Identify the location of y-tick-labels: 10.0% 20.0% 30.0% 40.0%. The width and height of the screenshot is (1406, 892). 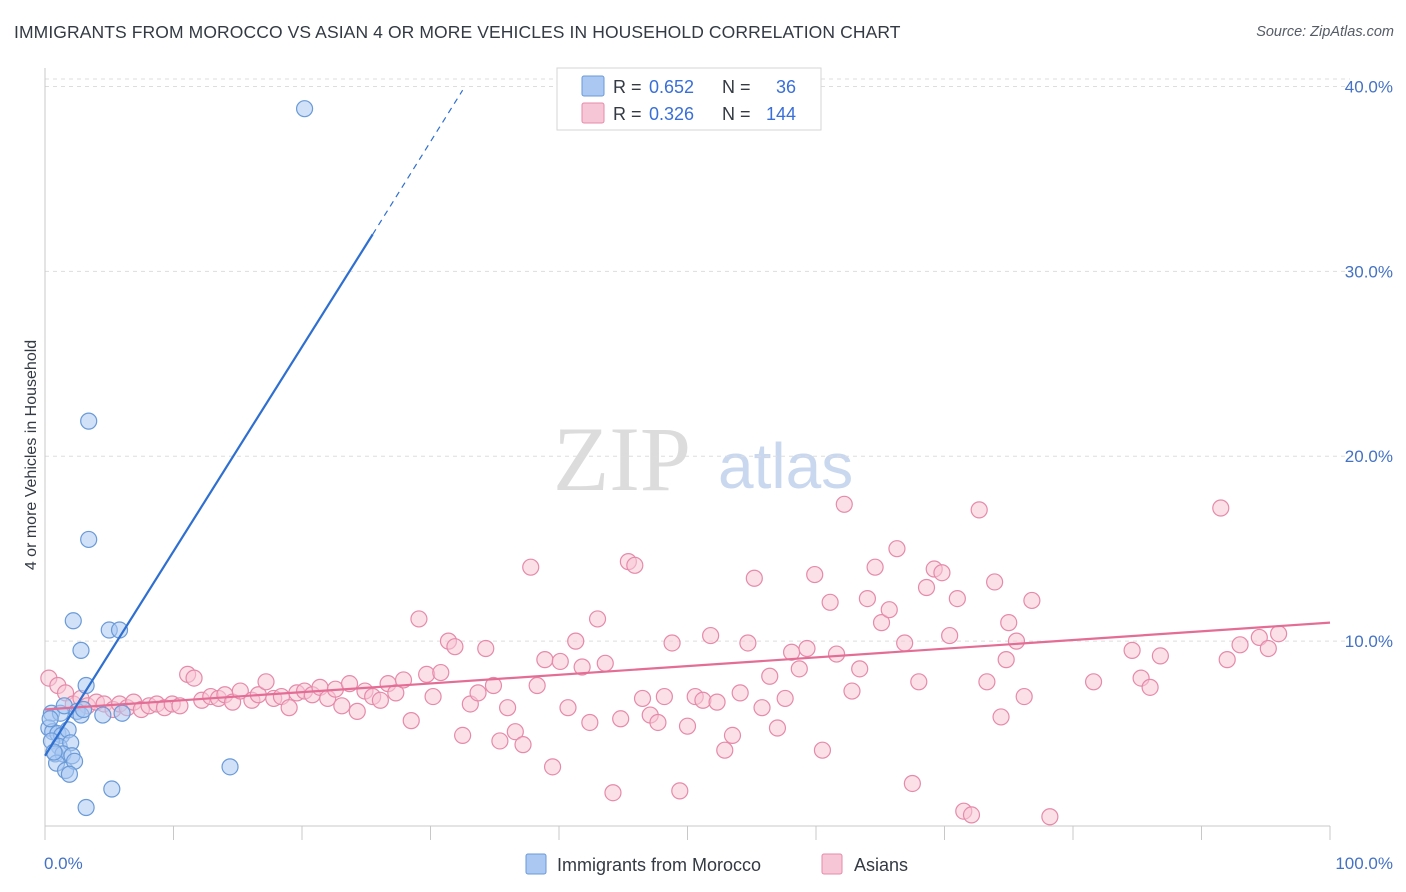
(1369, 364).